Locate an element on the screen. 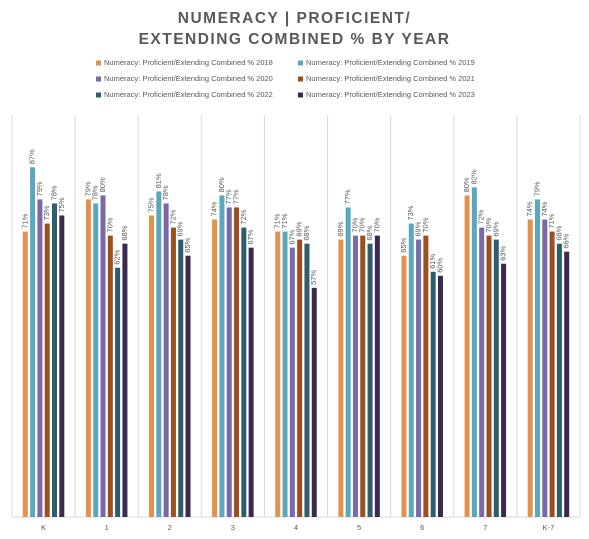 The image size is (589, 539). x-tick-label: 6 is located at coordinates (422, 527).